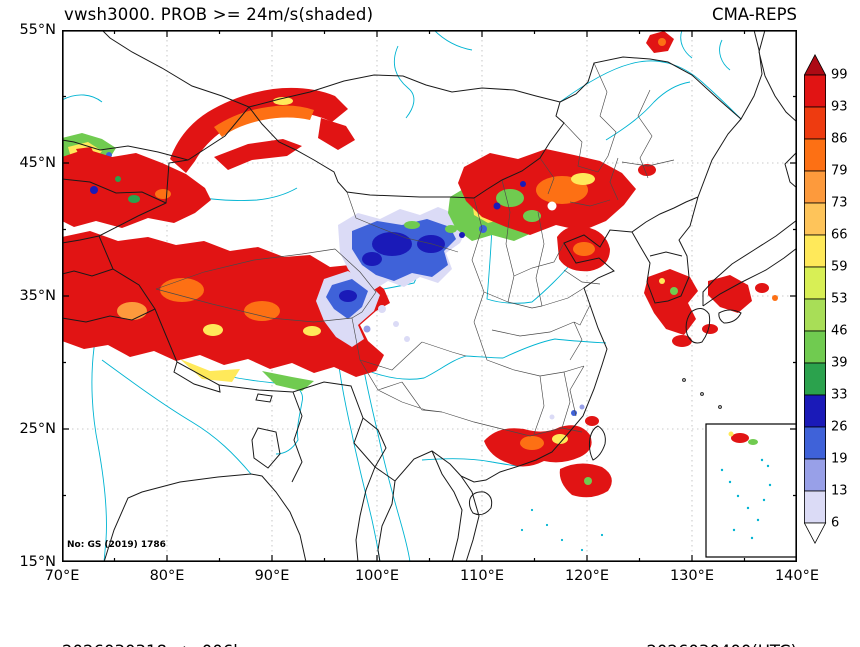  Describe the element at coordinates (82, 98) in the screenshot. I see `lake-balkhash` at that location.